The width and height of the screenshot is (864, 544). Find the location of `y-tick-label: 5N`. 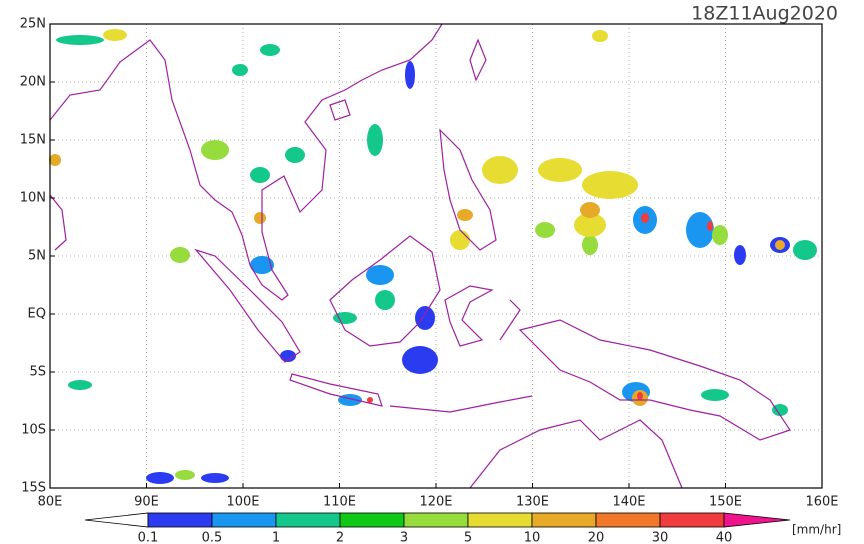

y-tick-label: 5N is located at coordinates (37, 256).